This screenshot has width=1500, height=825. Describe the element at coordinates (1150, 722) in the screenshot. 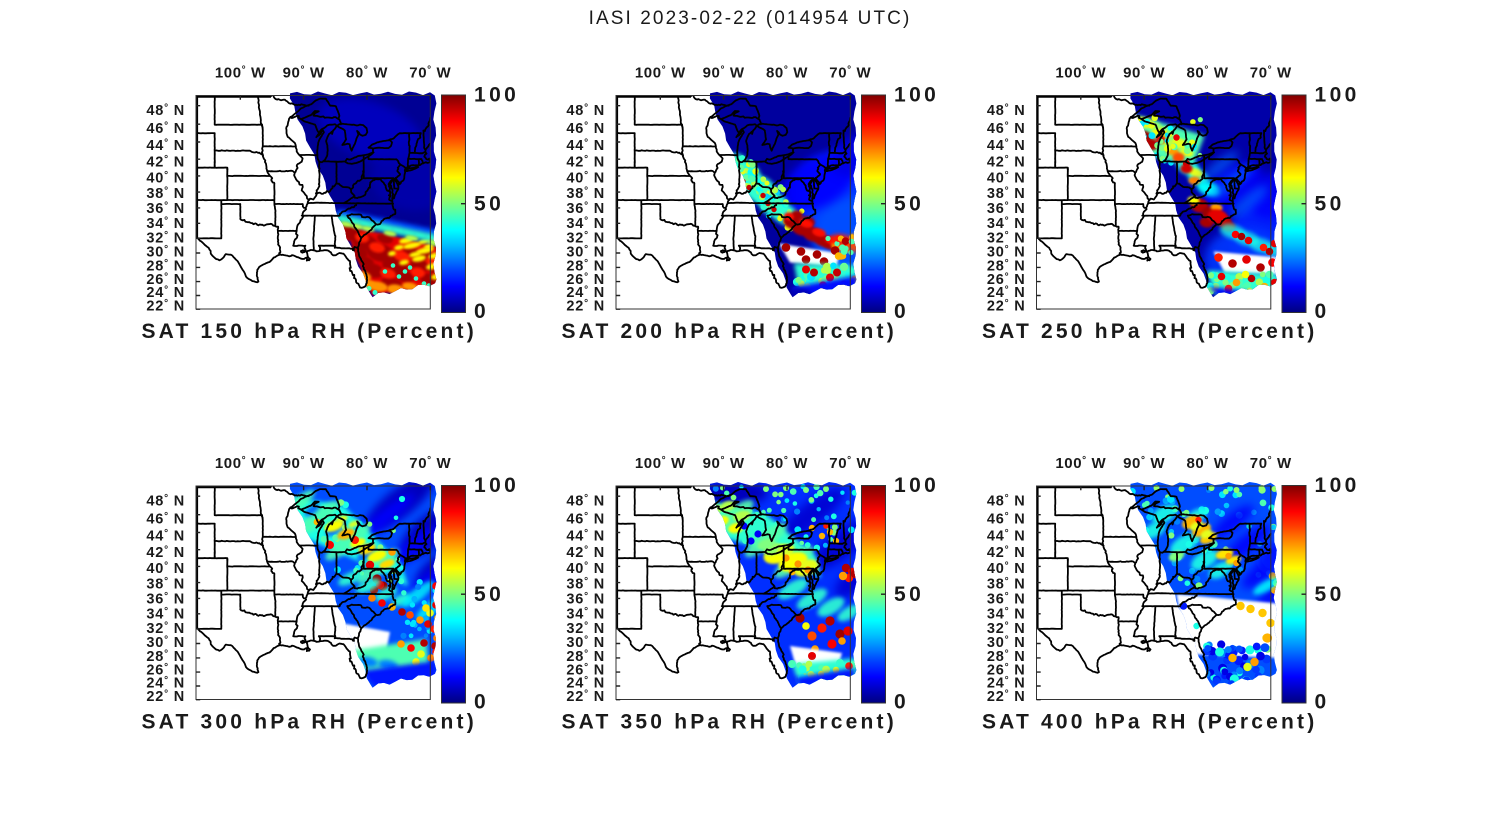

I see `svg-text: SAT 400 hPa RH (Percent)` at that location.